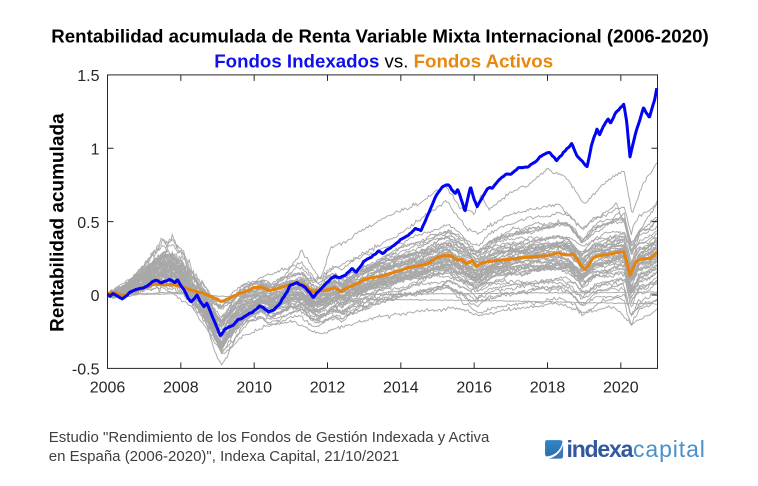  I want to click on svg-text: 1, so click(95, 149).